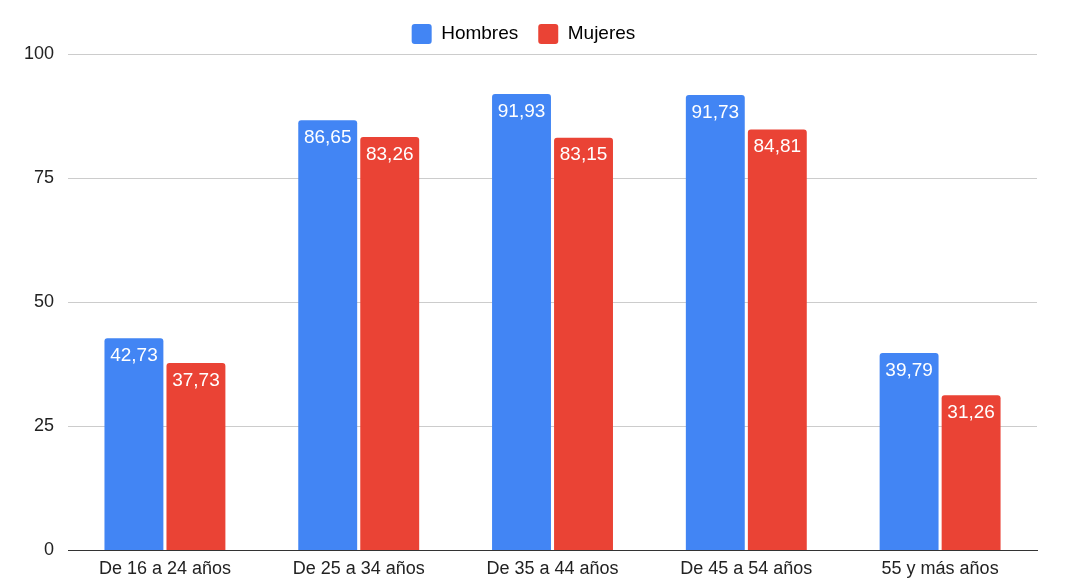 The height and width of the screenshot is (588, 1065). Describe the element at coordinates (44, 177) in the screenshot. I see `y-tick-label: 75` at that location.